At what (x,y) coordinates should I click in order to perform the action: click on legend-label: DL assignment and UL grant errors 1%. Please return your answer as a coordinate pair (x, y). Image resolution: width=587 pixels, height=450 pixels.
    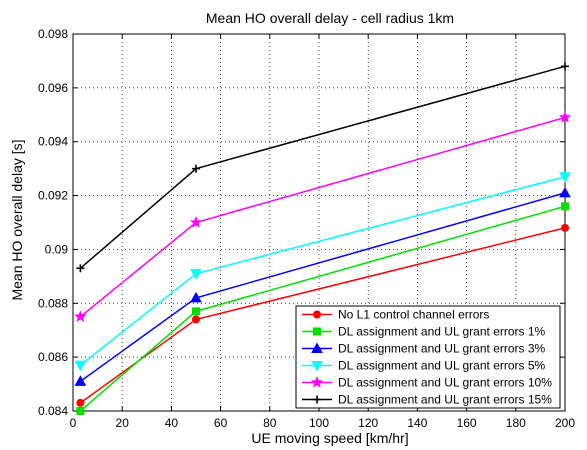
    Looking at the image, I should click on (442, 332).